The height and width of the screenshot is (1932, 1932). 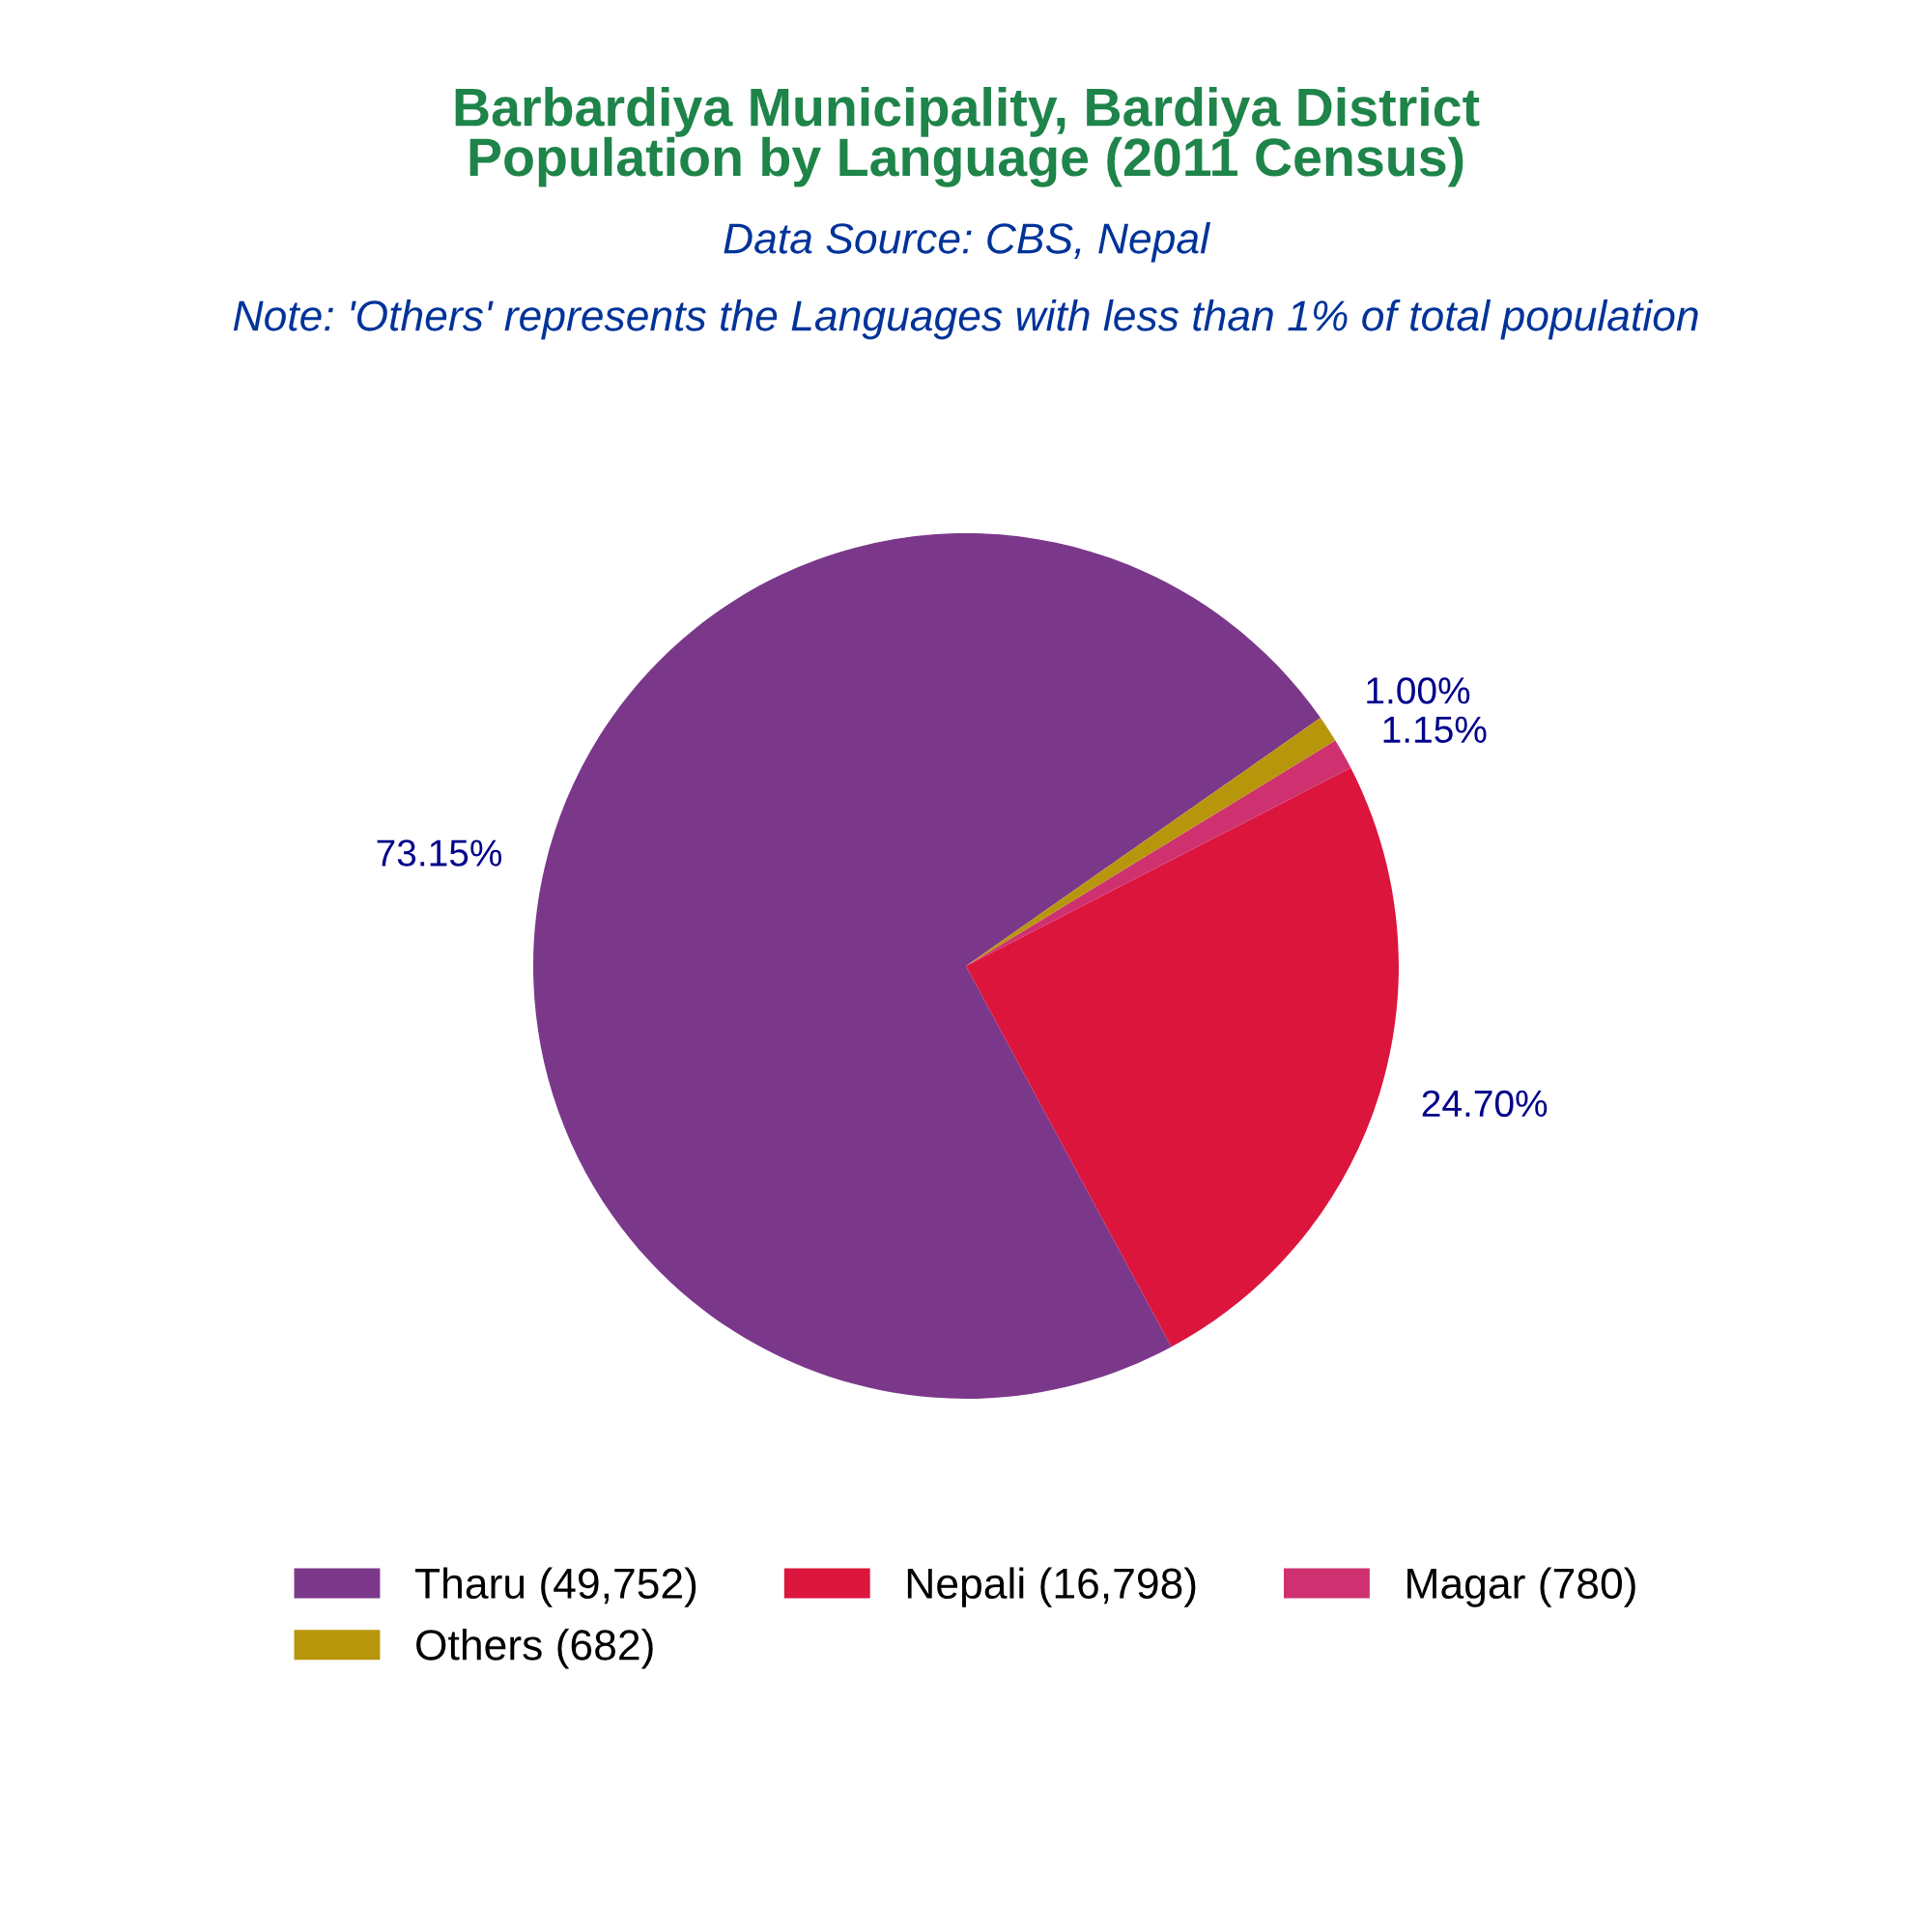 I want to click on data-label: 73.15%, so click(x=439, y=853).